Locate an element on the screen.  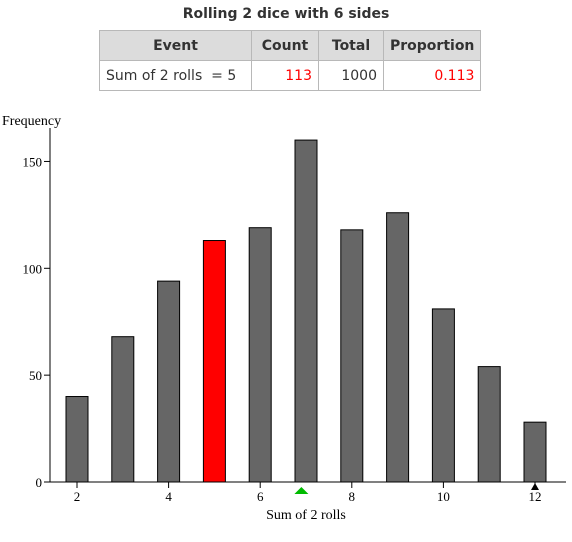
y-axis-label: Frequency is located at coordinates (31, 121).